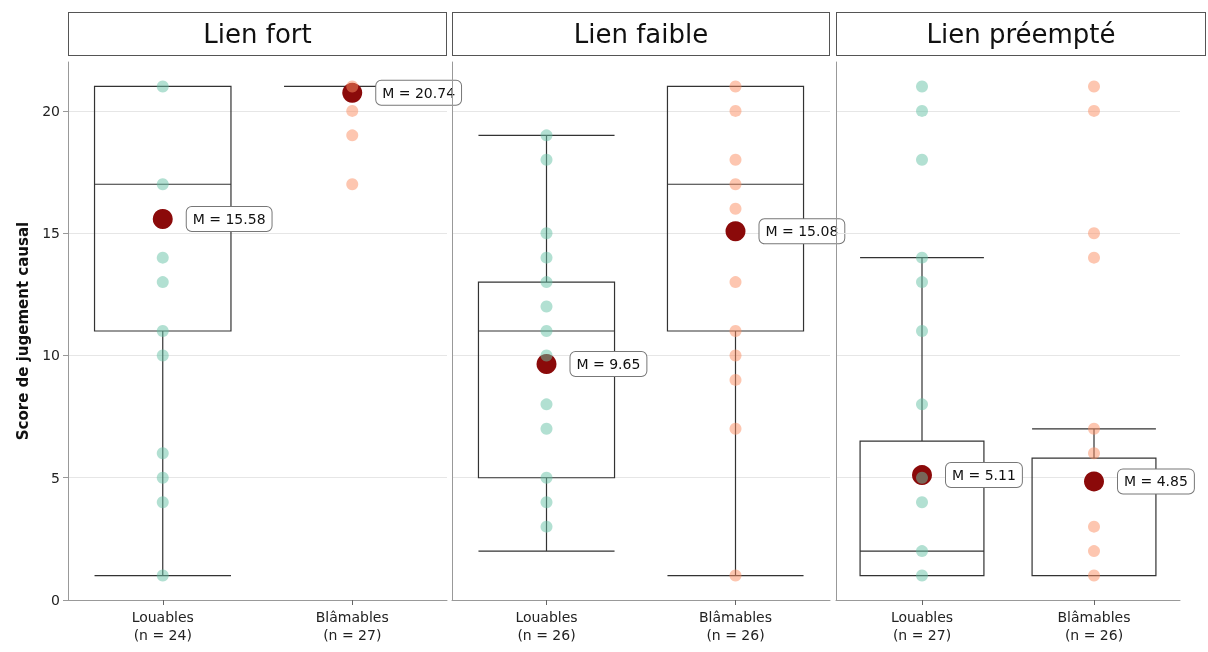 This screenshot has width=1208, height=652. Describe the element at coordinates (257, 34) in the screenshot. I see `chart-title: Lien fort` at that location.